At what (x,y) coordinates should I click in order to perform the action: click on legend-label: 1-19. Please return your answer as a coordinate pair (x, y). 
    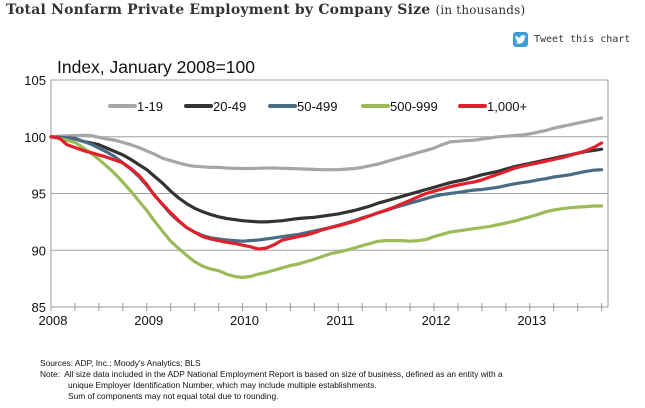
    Looking at the image, I should click on (150, 106).